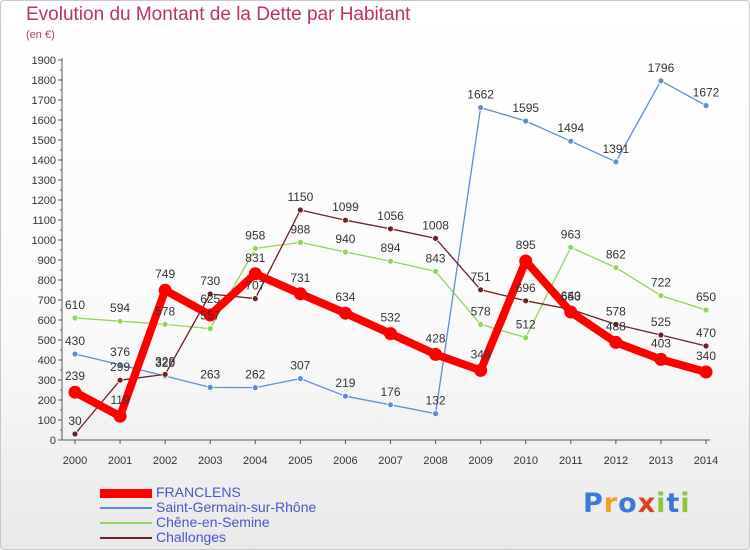 This screenshot has height=550, width=750. What do you see at coordinates (47, 381) in the screenshot?
I see `y-tick-label: 300` at bounding box center [47, 381].